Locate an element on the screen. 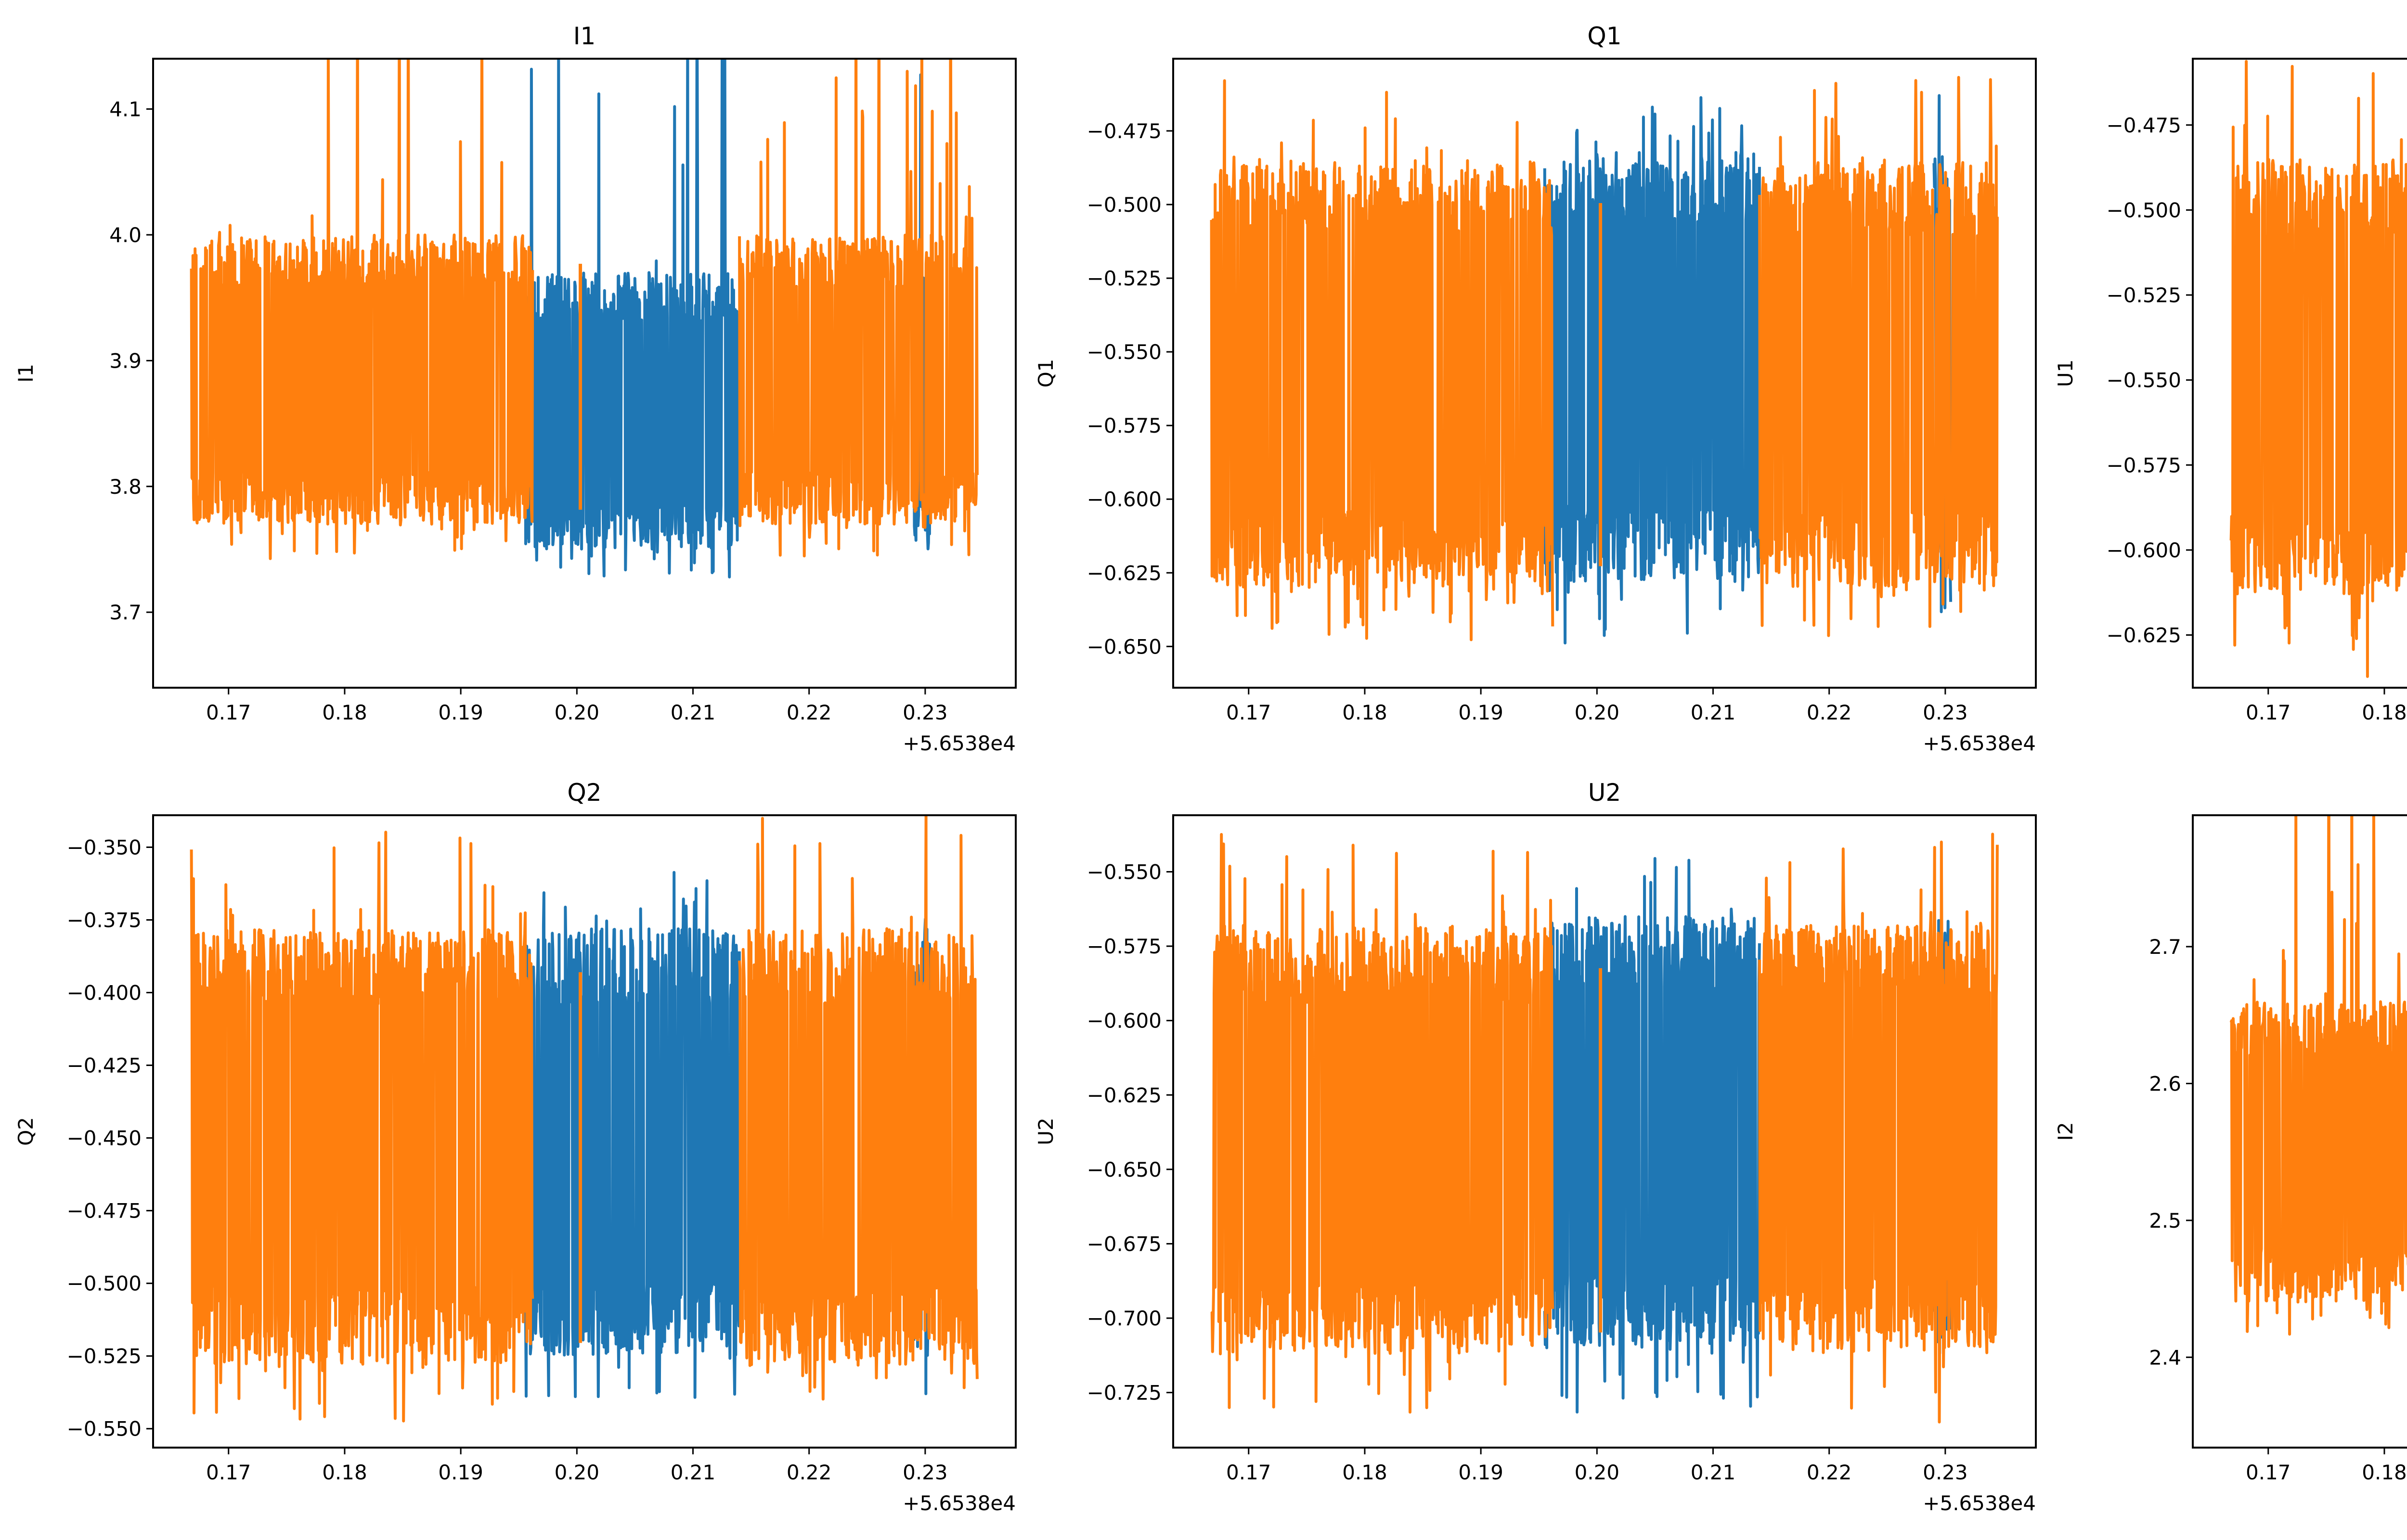 This screenshot has height=1540, width=2407. y-tick-label: 3.8 is located at coordinates (126, 487).